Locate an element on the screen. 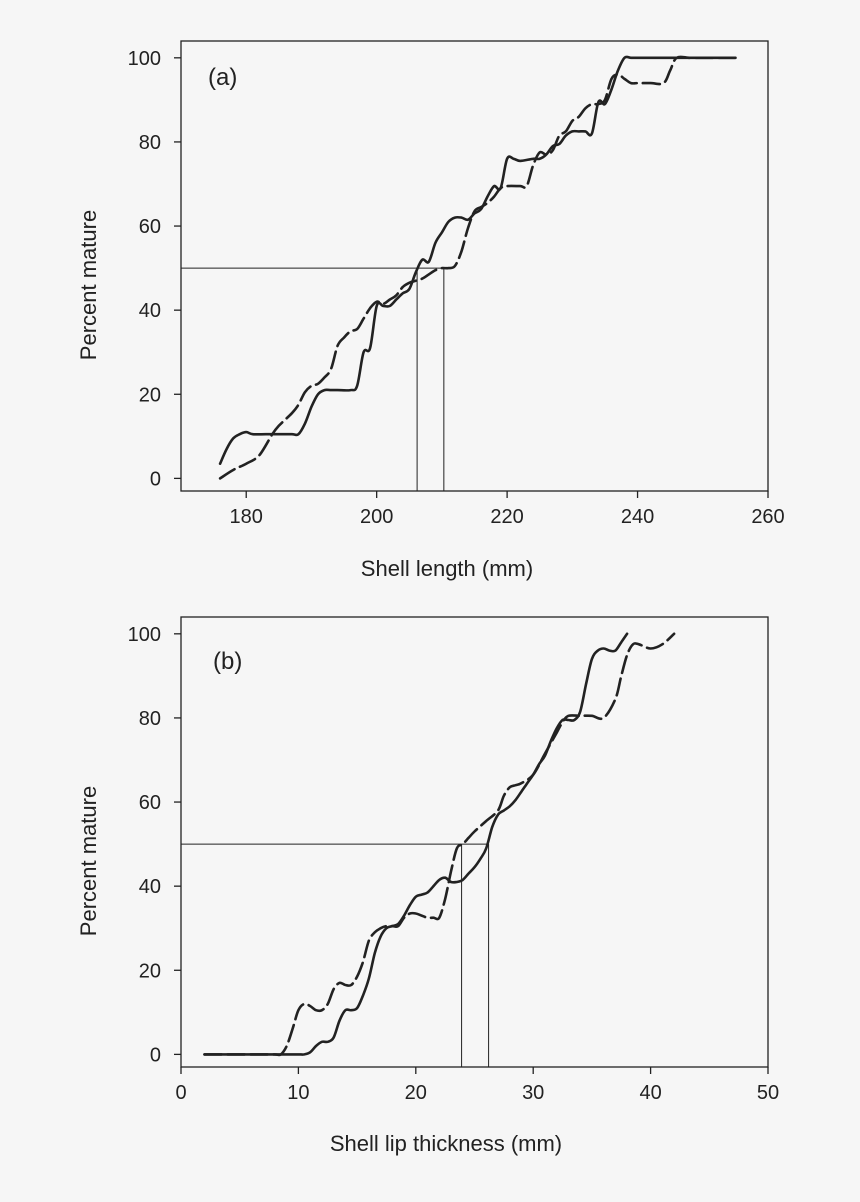 The image size is (860, 1202). reference-lines is located at coordinates (313, 379).